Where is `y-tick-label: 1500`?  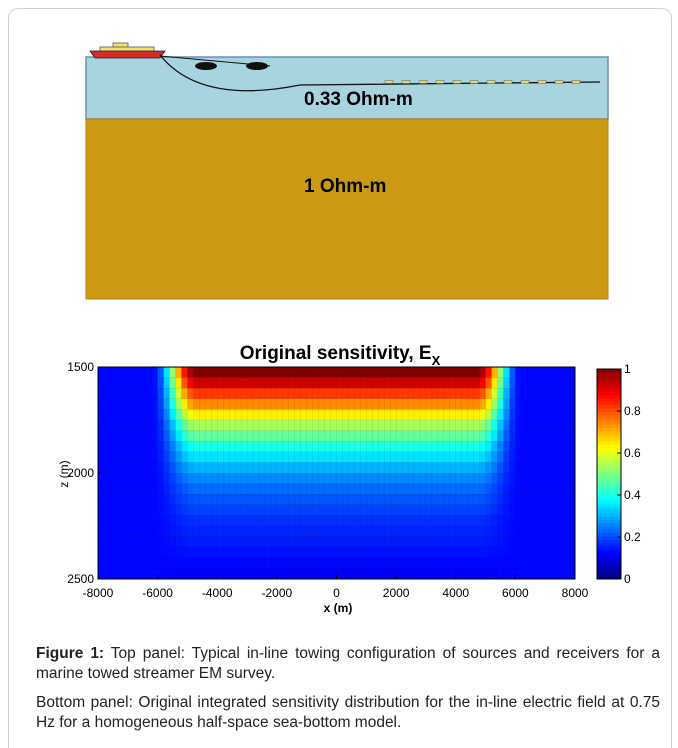
y-tick-label: 1500 is located at coordinates (80, 367).